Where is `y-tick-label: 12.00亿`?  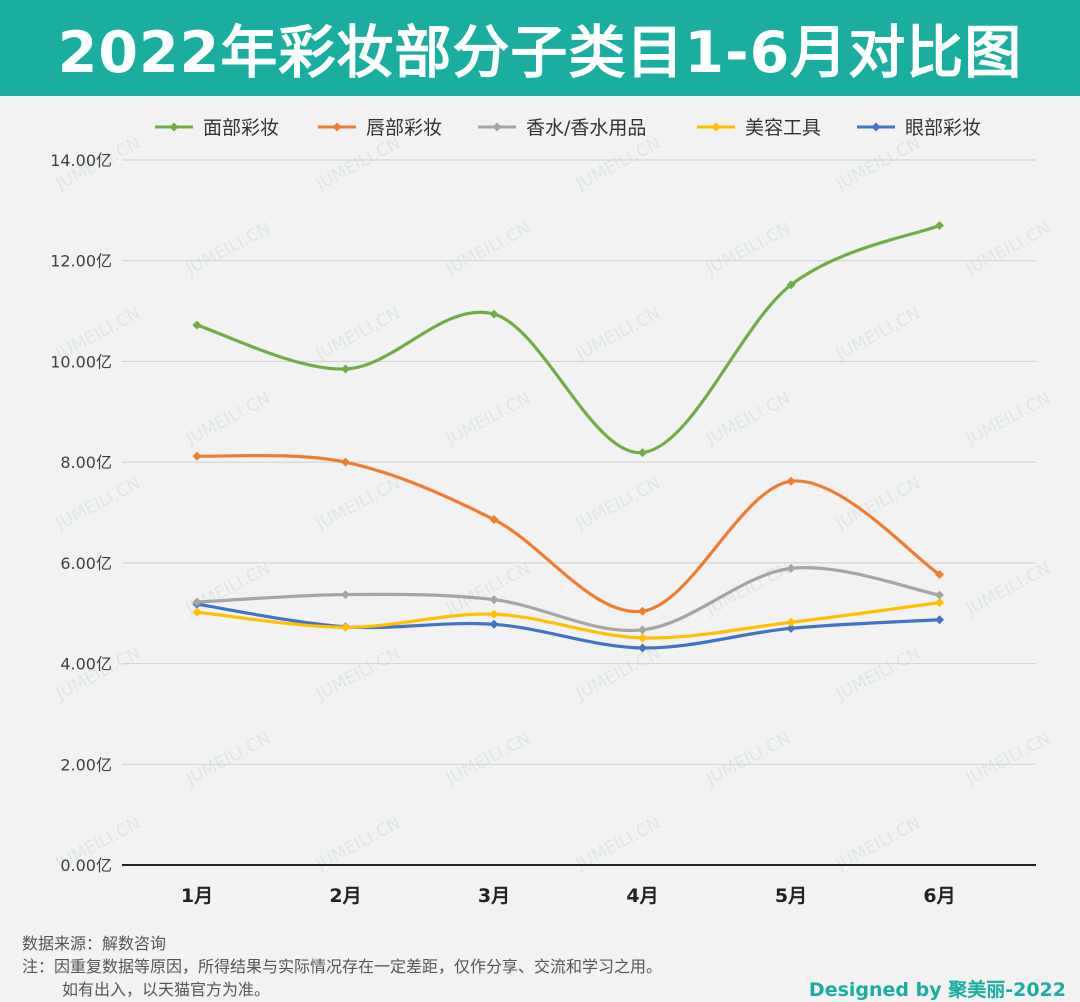
y-tick-label: 12.00亿 is located at coordinates (81, 261).